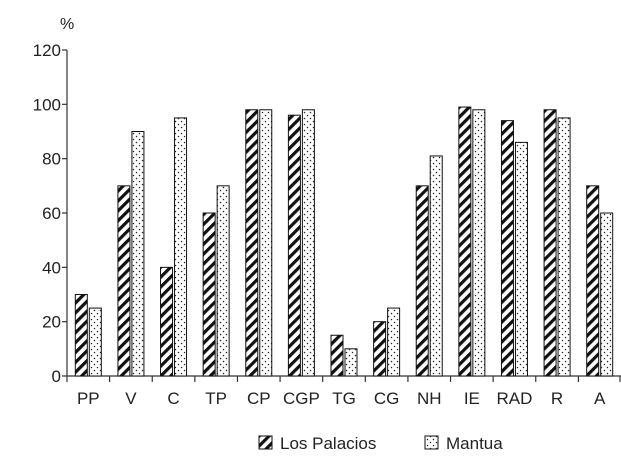 The image size is (621, 459). Describe the element at coordinates (216, 398) in the screenshot. I see `x-tick-label: TP` at that location.